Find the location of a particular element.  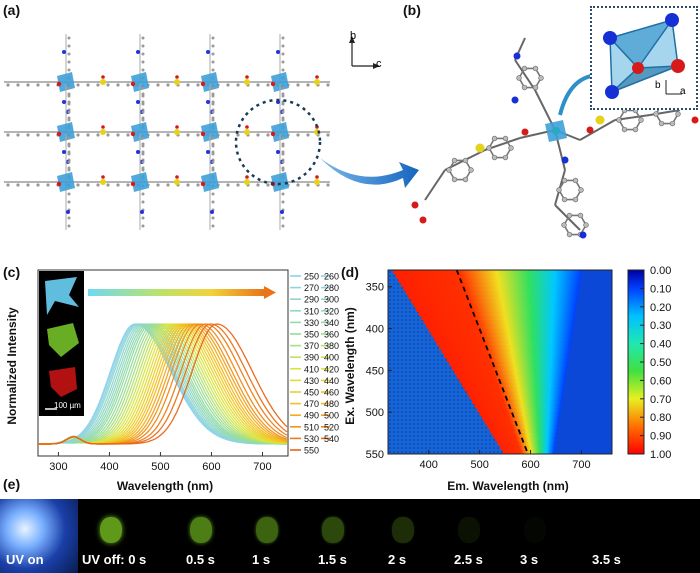

polyhedron-inset is located at coordinates (644, 58).